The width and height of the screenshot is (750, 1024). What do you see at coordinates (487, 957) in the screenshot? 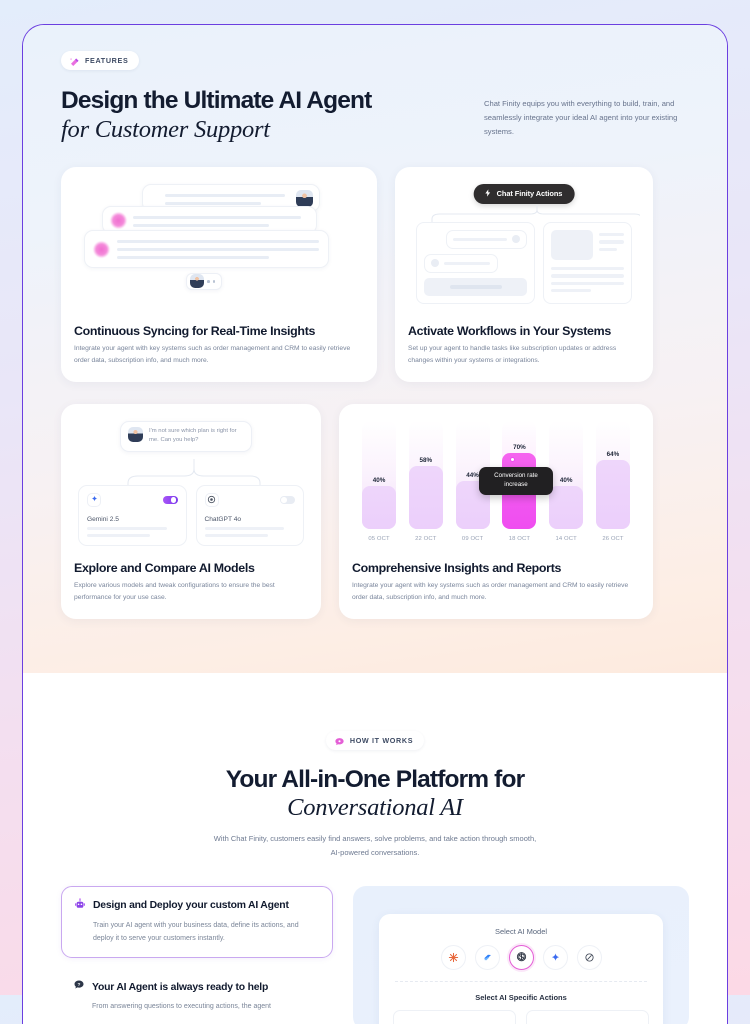
I see `copilot-icon` at bounding box center [487, 957].